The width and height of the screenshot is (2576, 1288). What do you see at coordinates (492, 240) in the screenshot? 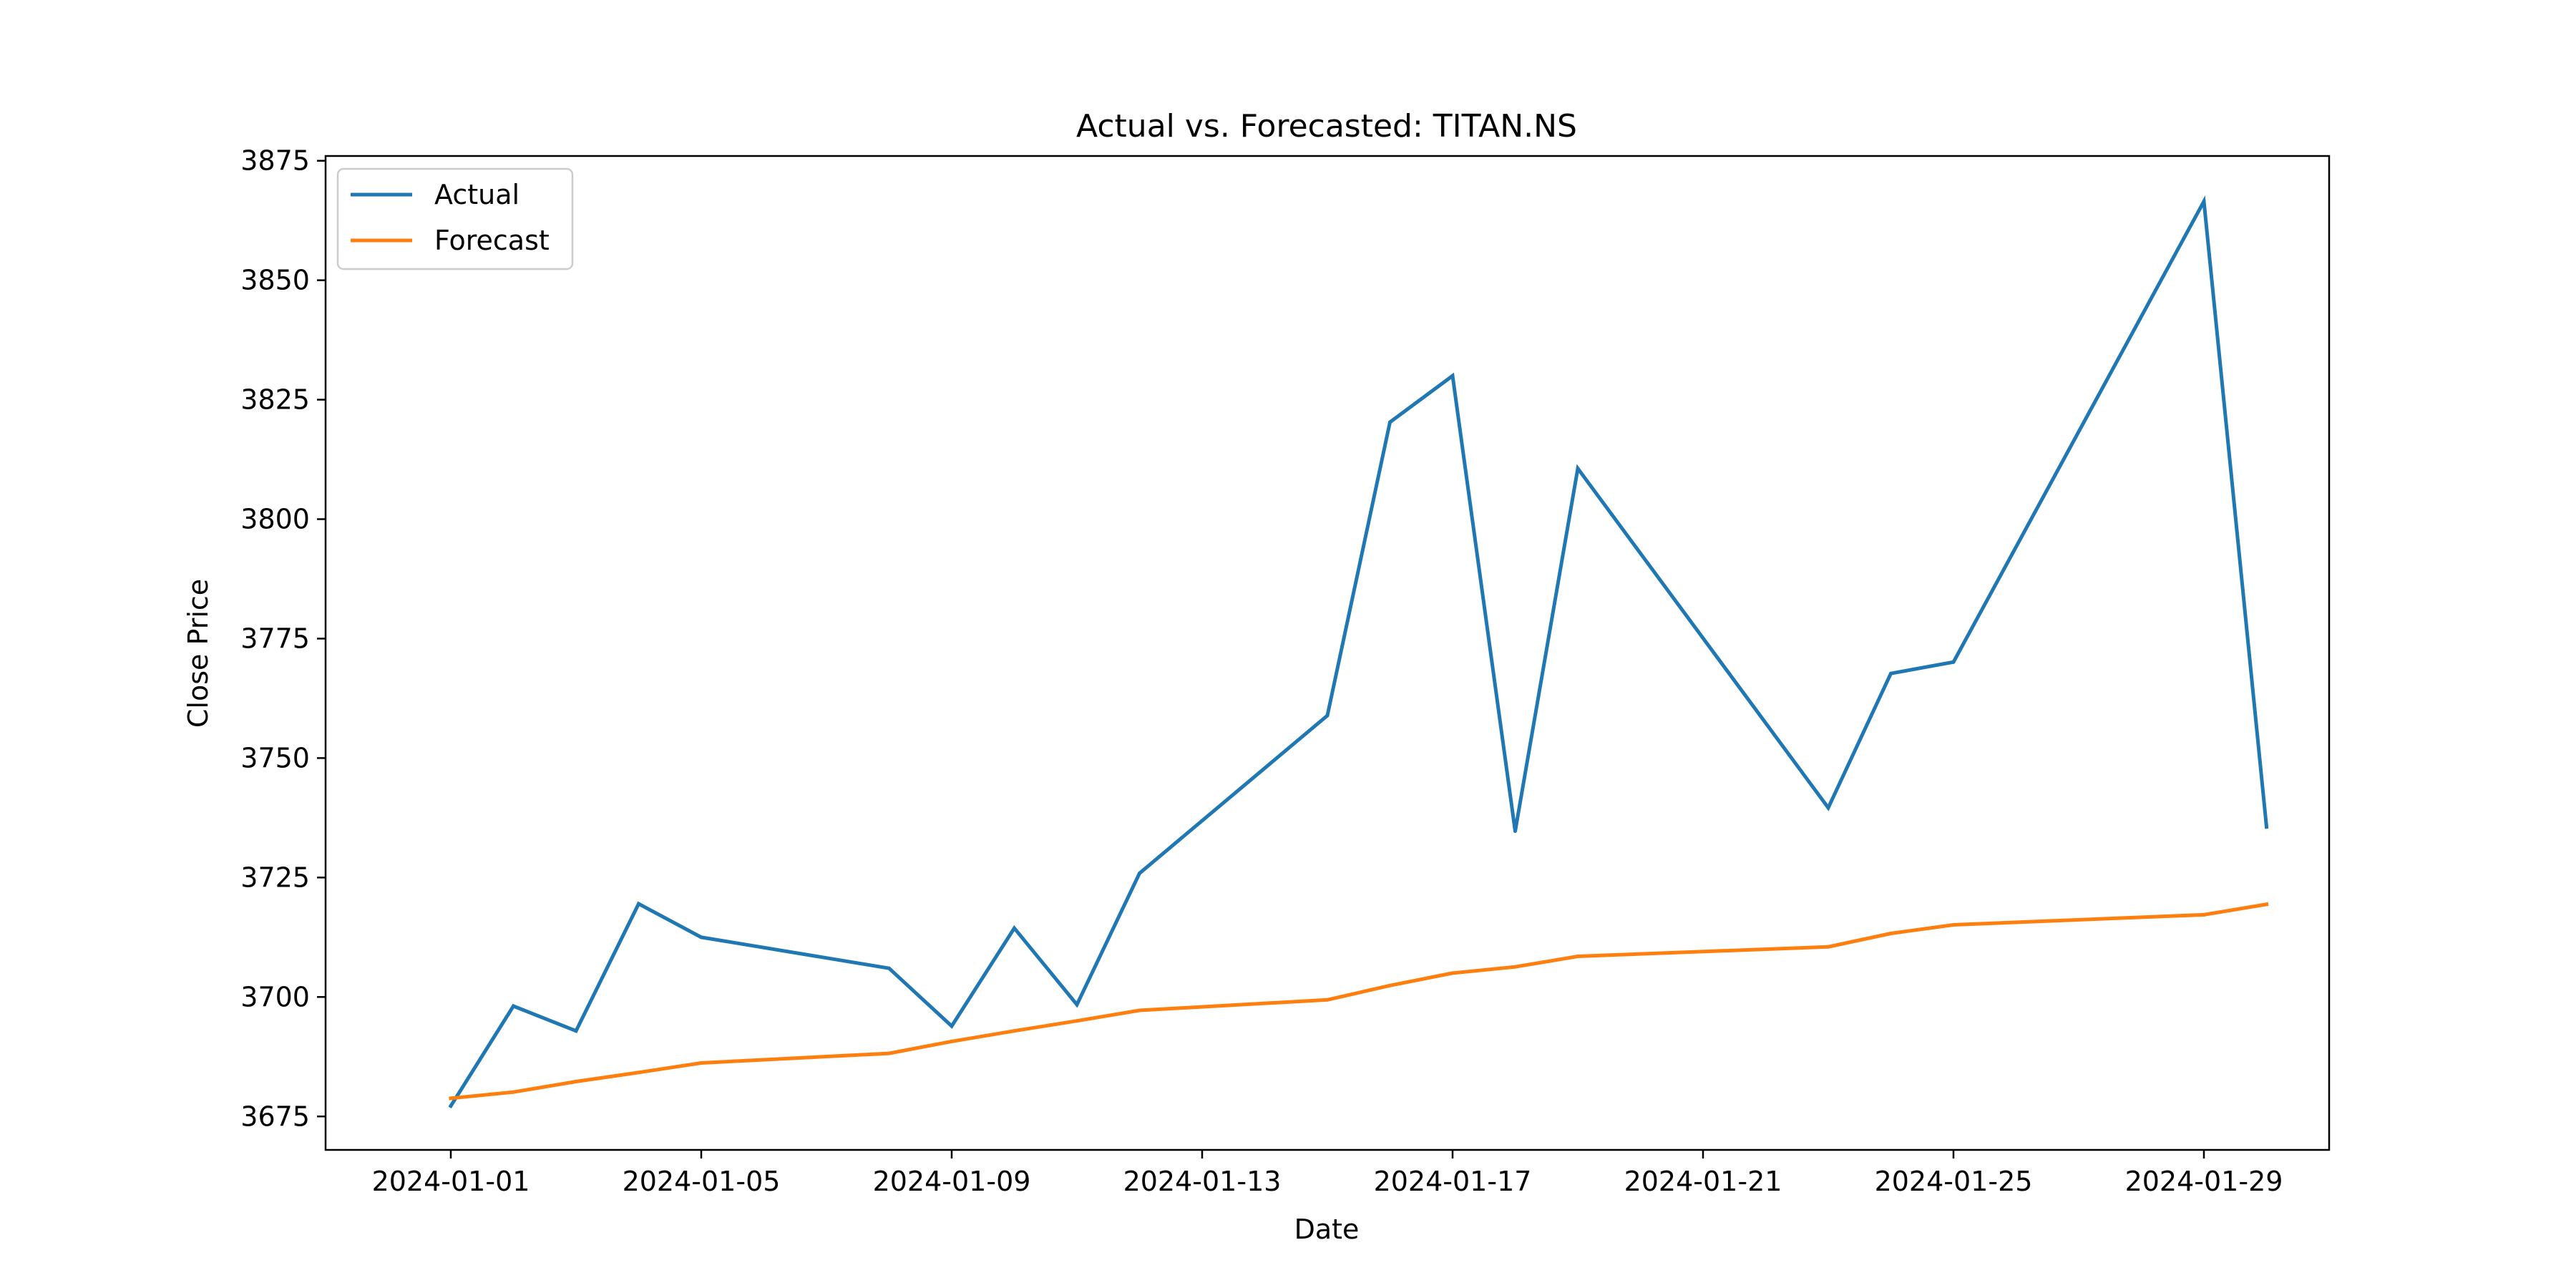
I see `legend-label-forecast: Forecast` at bounding box center [492, 240].